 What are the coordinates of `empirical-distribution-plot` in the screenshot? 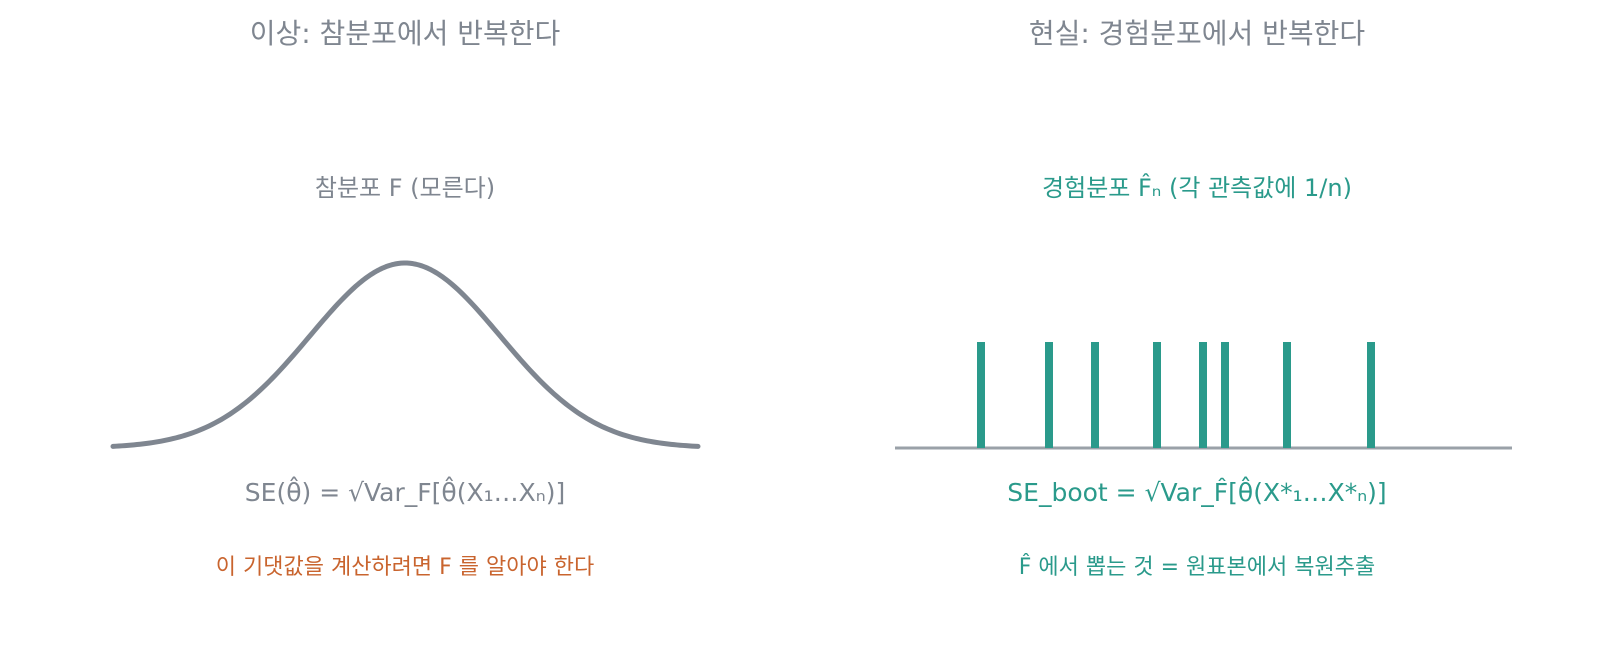 It's located at (1203, 396).